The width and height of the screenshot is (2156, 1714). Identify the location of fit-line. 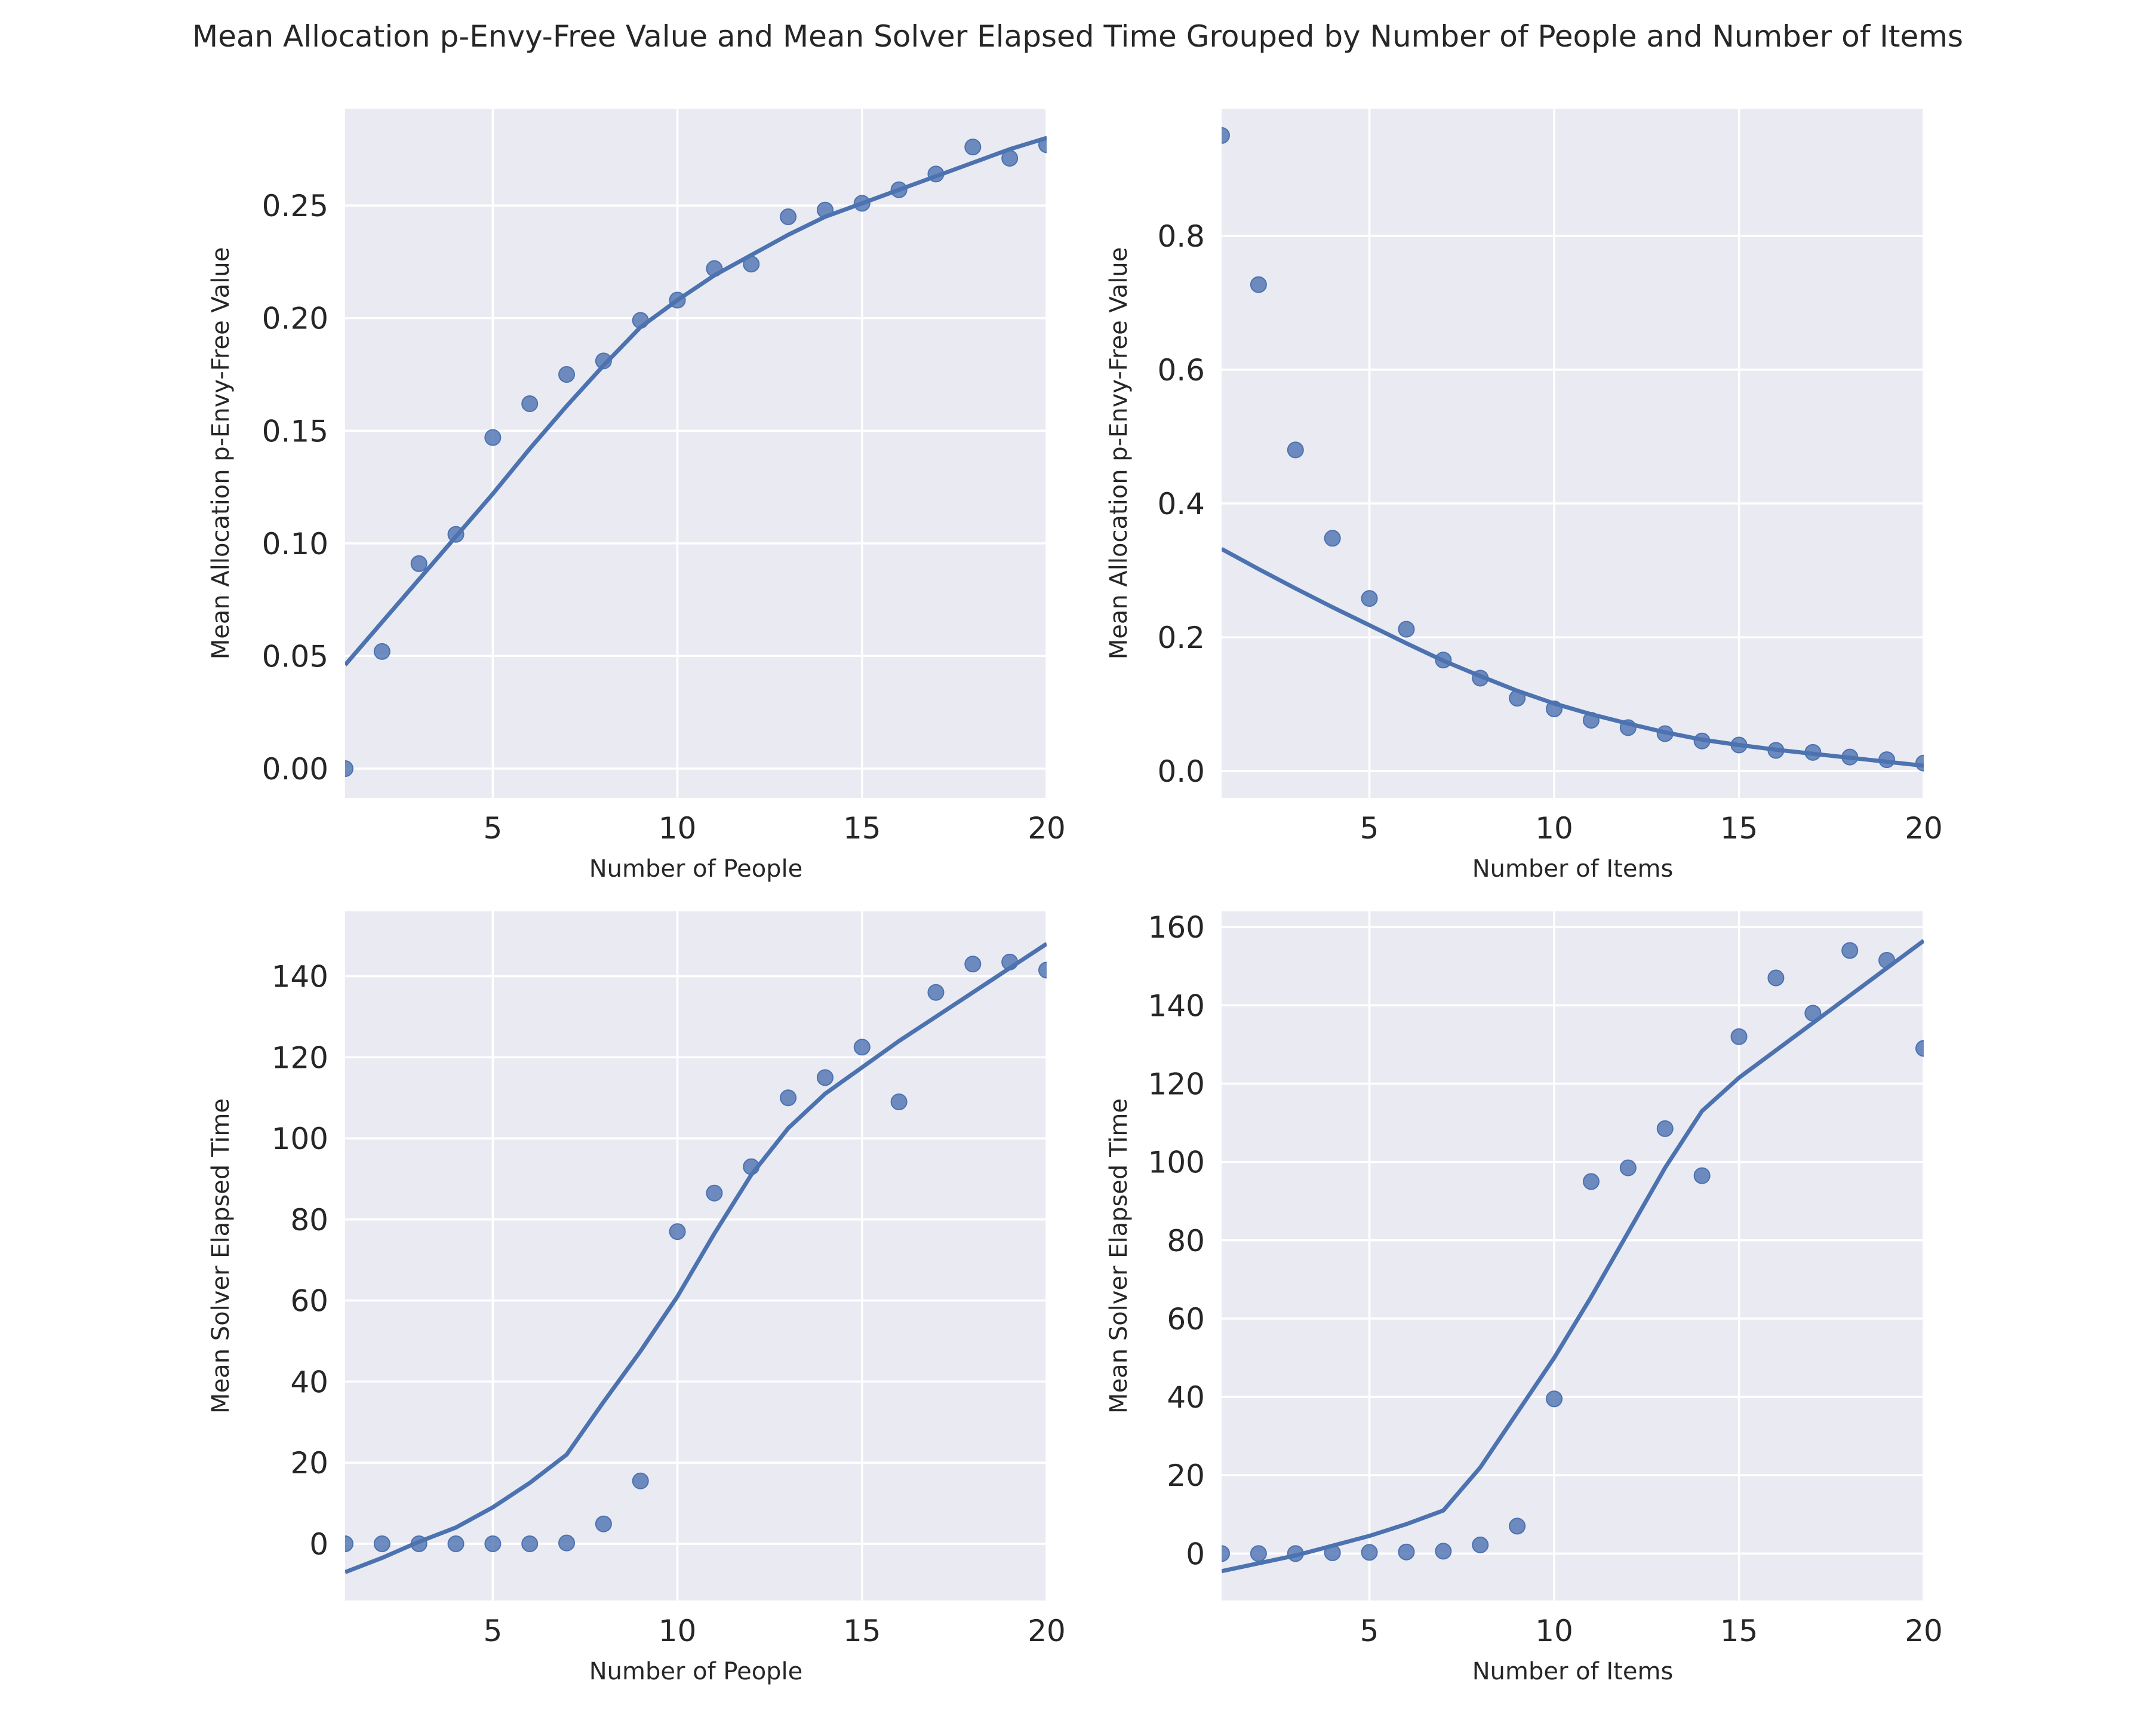
(696, 1258).